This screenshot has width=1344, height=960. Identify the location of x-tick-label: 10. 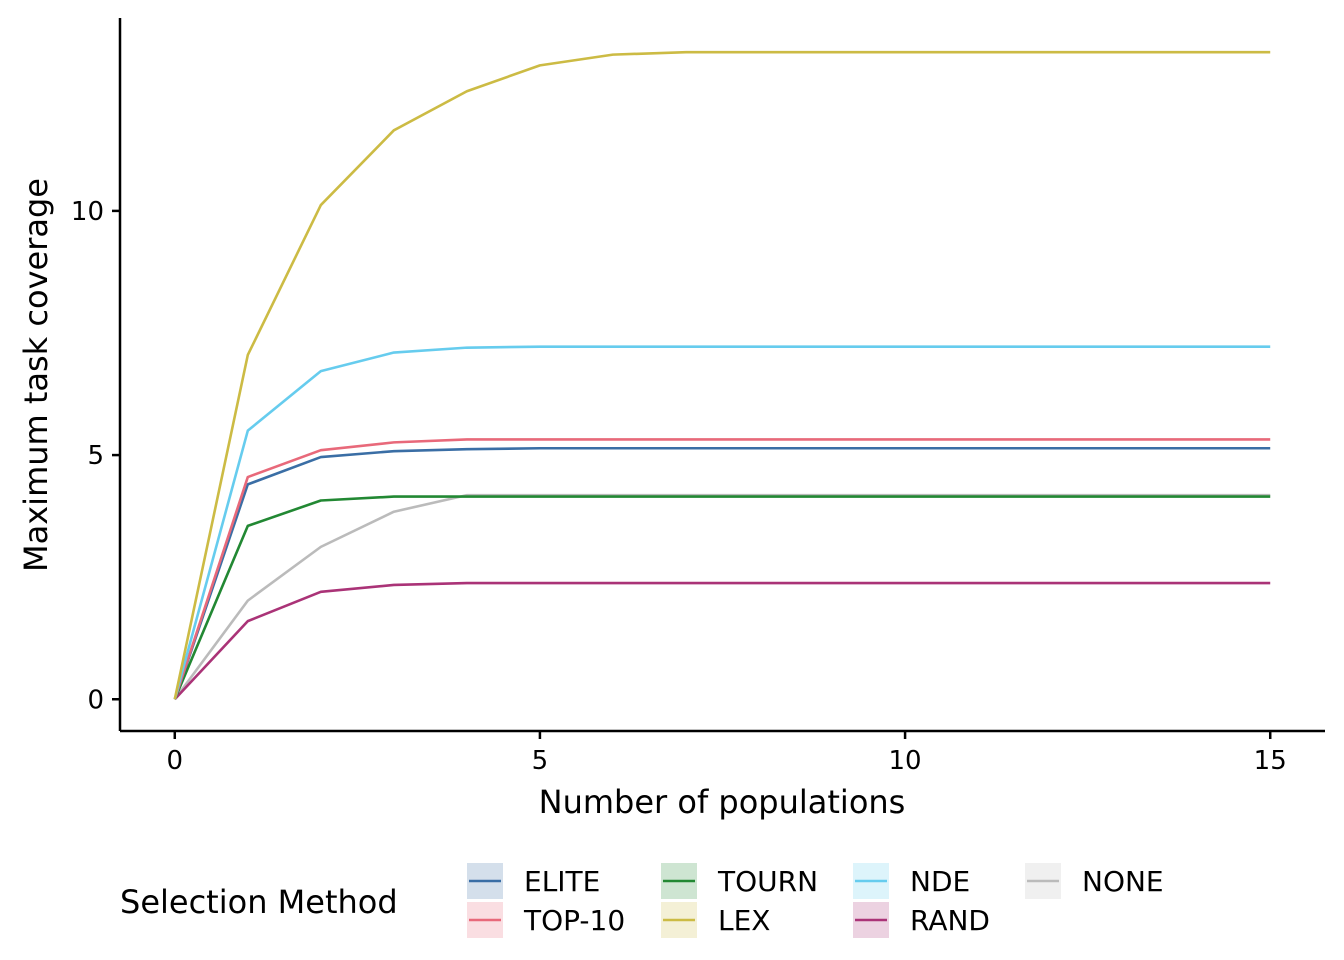
(905, 761).